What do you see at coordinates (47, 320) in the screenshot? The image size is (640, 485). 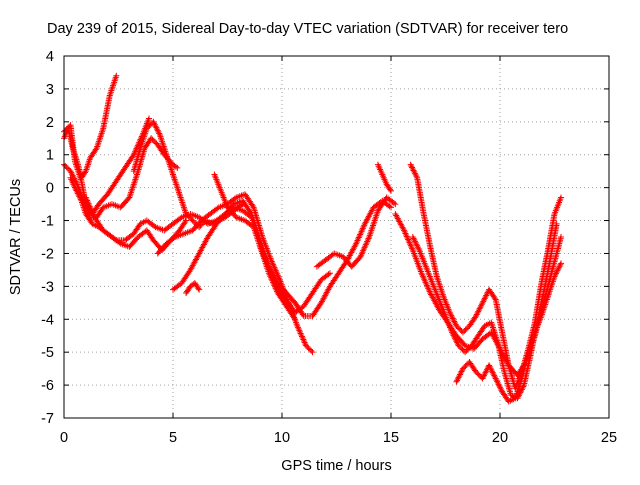 I see `y-tick-label: -4` at bounding box center [47, 320].